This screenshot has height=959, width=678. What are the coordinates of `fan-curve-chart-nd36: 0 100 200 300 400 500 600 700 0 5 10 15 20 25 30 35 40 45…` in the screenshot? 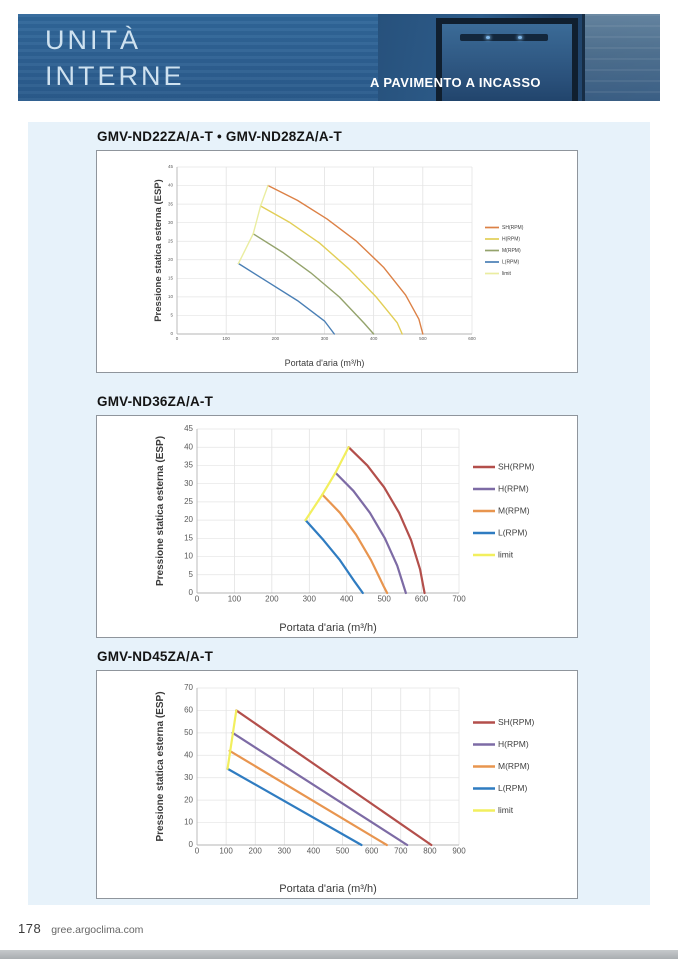 It's located at (345, 529).